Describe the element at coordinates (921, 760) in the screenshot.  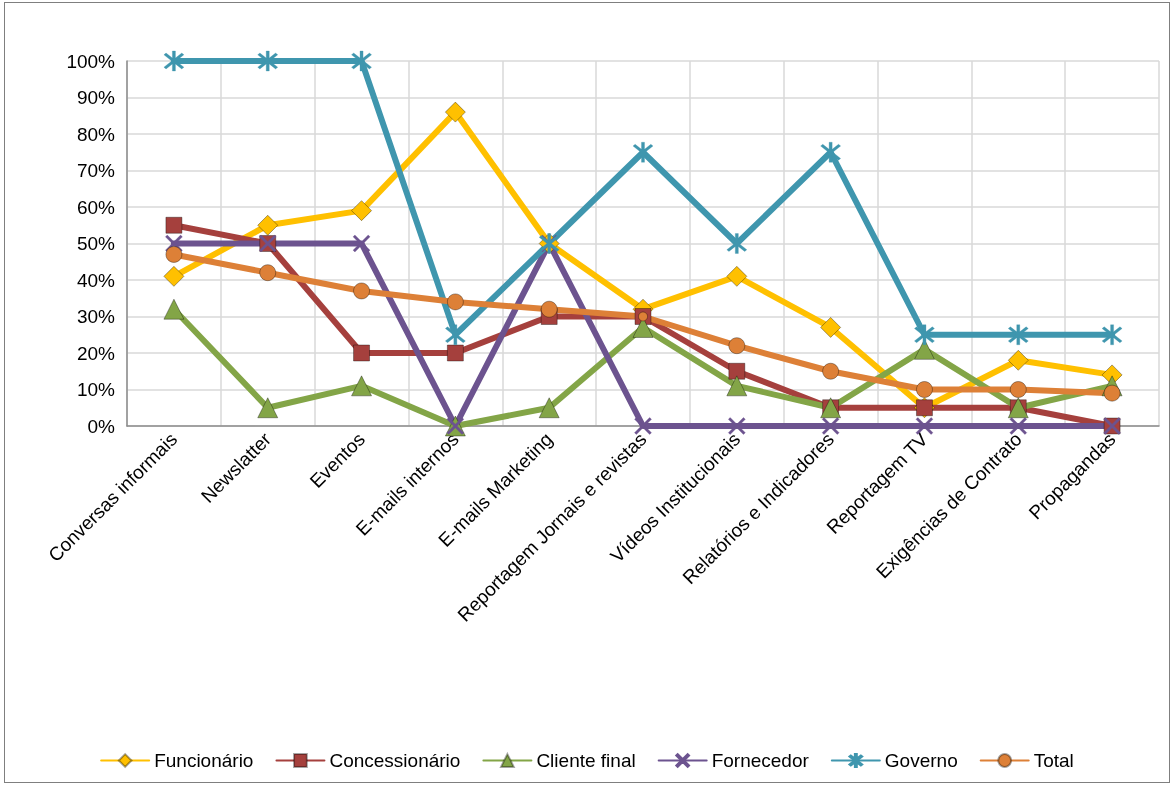
I see `legend-label: Governo` at that location.